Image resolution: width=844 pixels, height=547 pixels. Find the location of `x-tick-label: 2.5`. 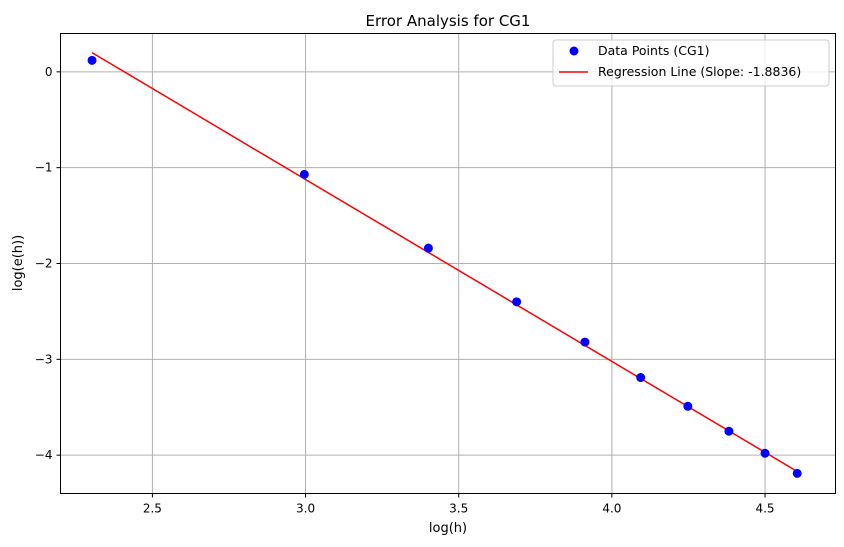

x-tick-label: 2.5 is located at coordinates (152, 509).